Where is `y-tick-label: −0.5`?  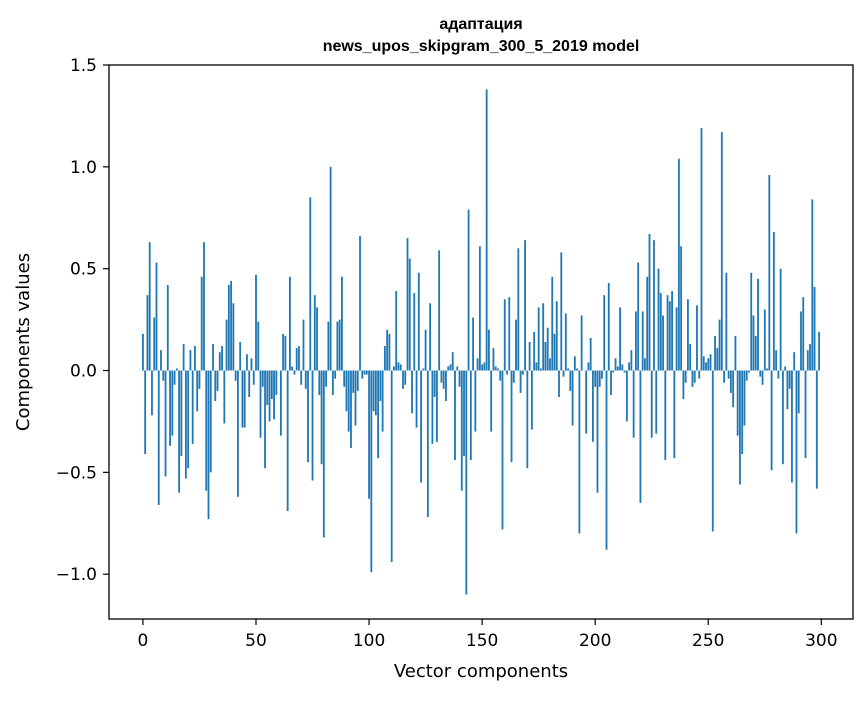
y-tick-label: −0.5 is located at coordinates (76, 473).